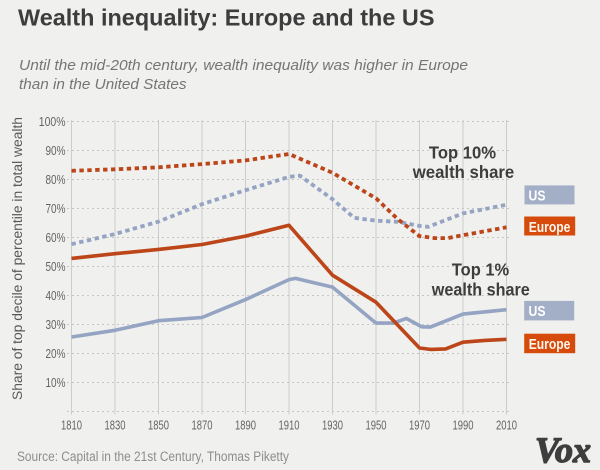 The height and width of the screenshot is (470, 600). What do you see at coordinates (332, 424) in the screenshot?
I see `svg-text: 1930` at bounding box center [332, 424].